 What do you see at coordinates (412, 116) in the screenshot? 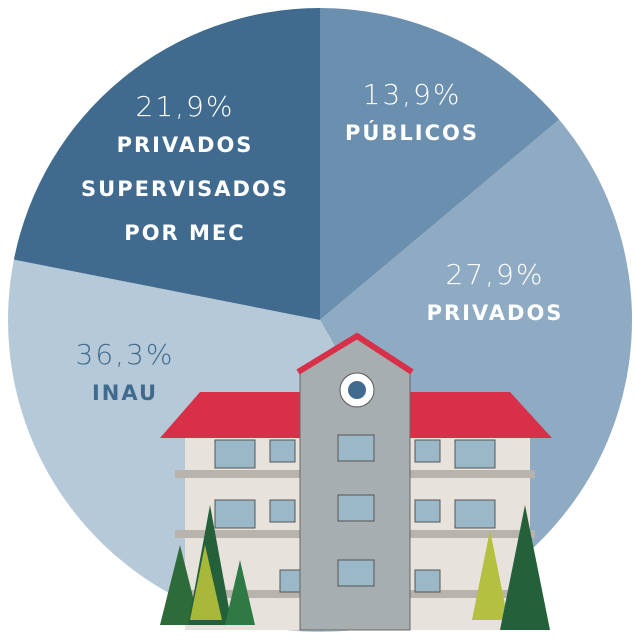
I see `slice-label: 13,9% PÚBLICOS` at bounding box center [412, 116].